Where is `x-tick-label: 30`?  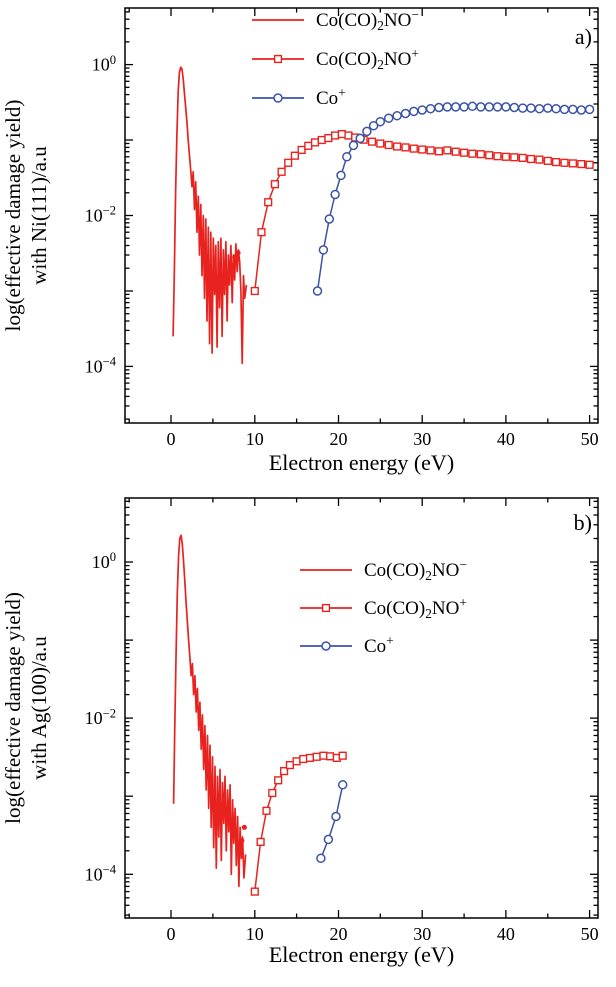 x-tick-label: 30 is located at coordinates (422, 439).